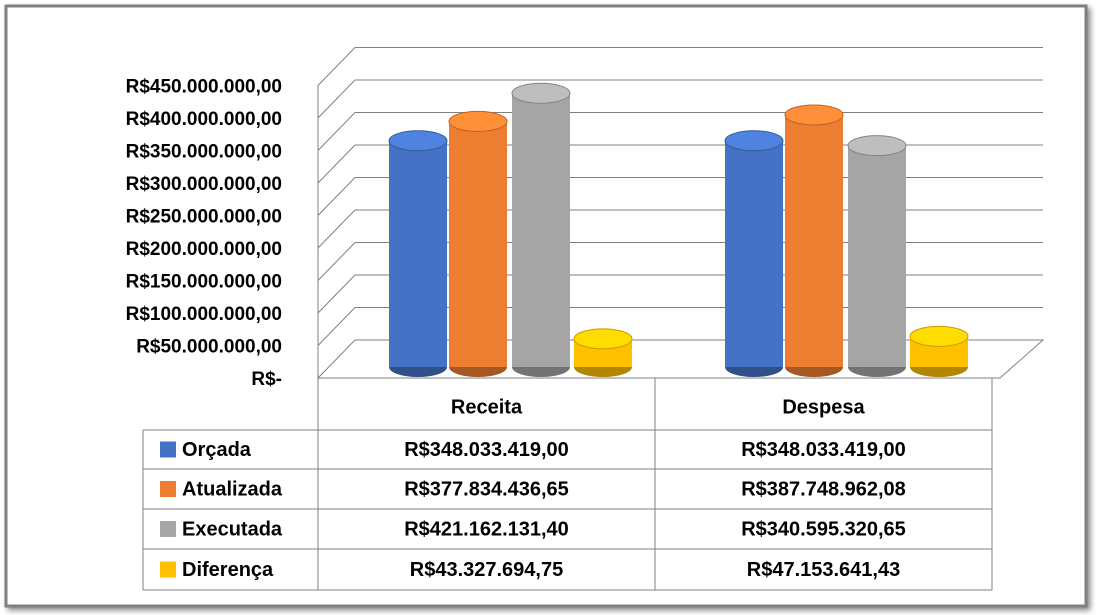 The height and width of the screenshot is (615, 1096). Describe the element at coordinates (232, 489) in the screenshot. I see `legend-label: Atualizada` at that location.